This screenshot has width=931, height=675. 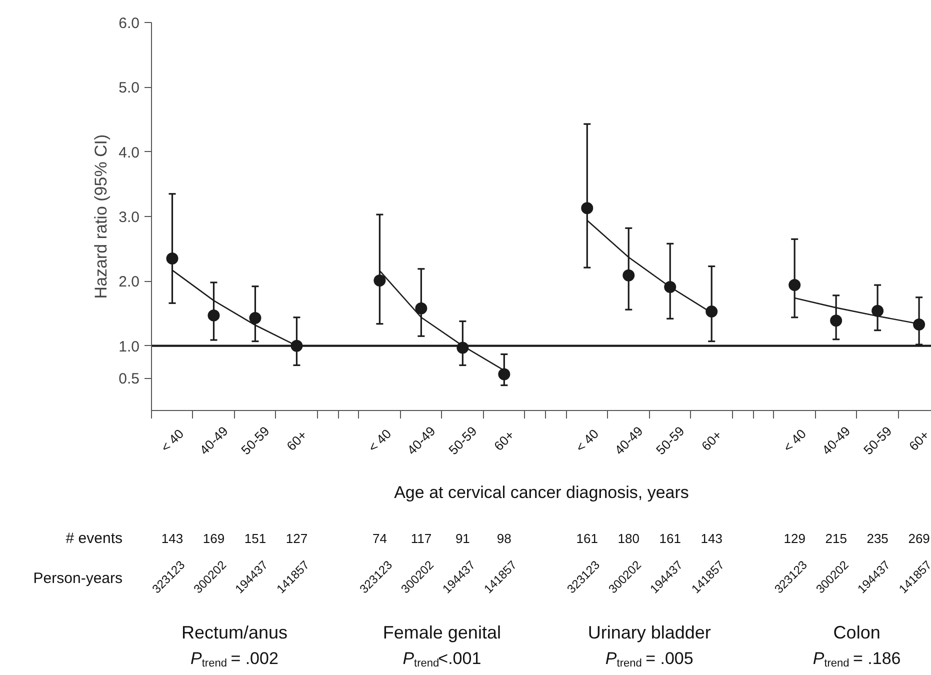 What do you see at coordinates (129, 379) in the screenshot?
I see `y-tick-label: 0.5` at bounding box center [129, 379].